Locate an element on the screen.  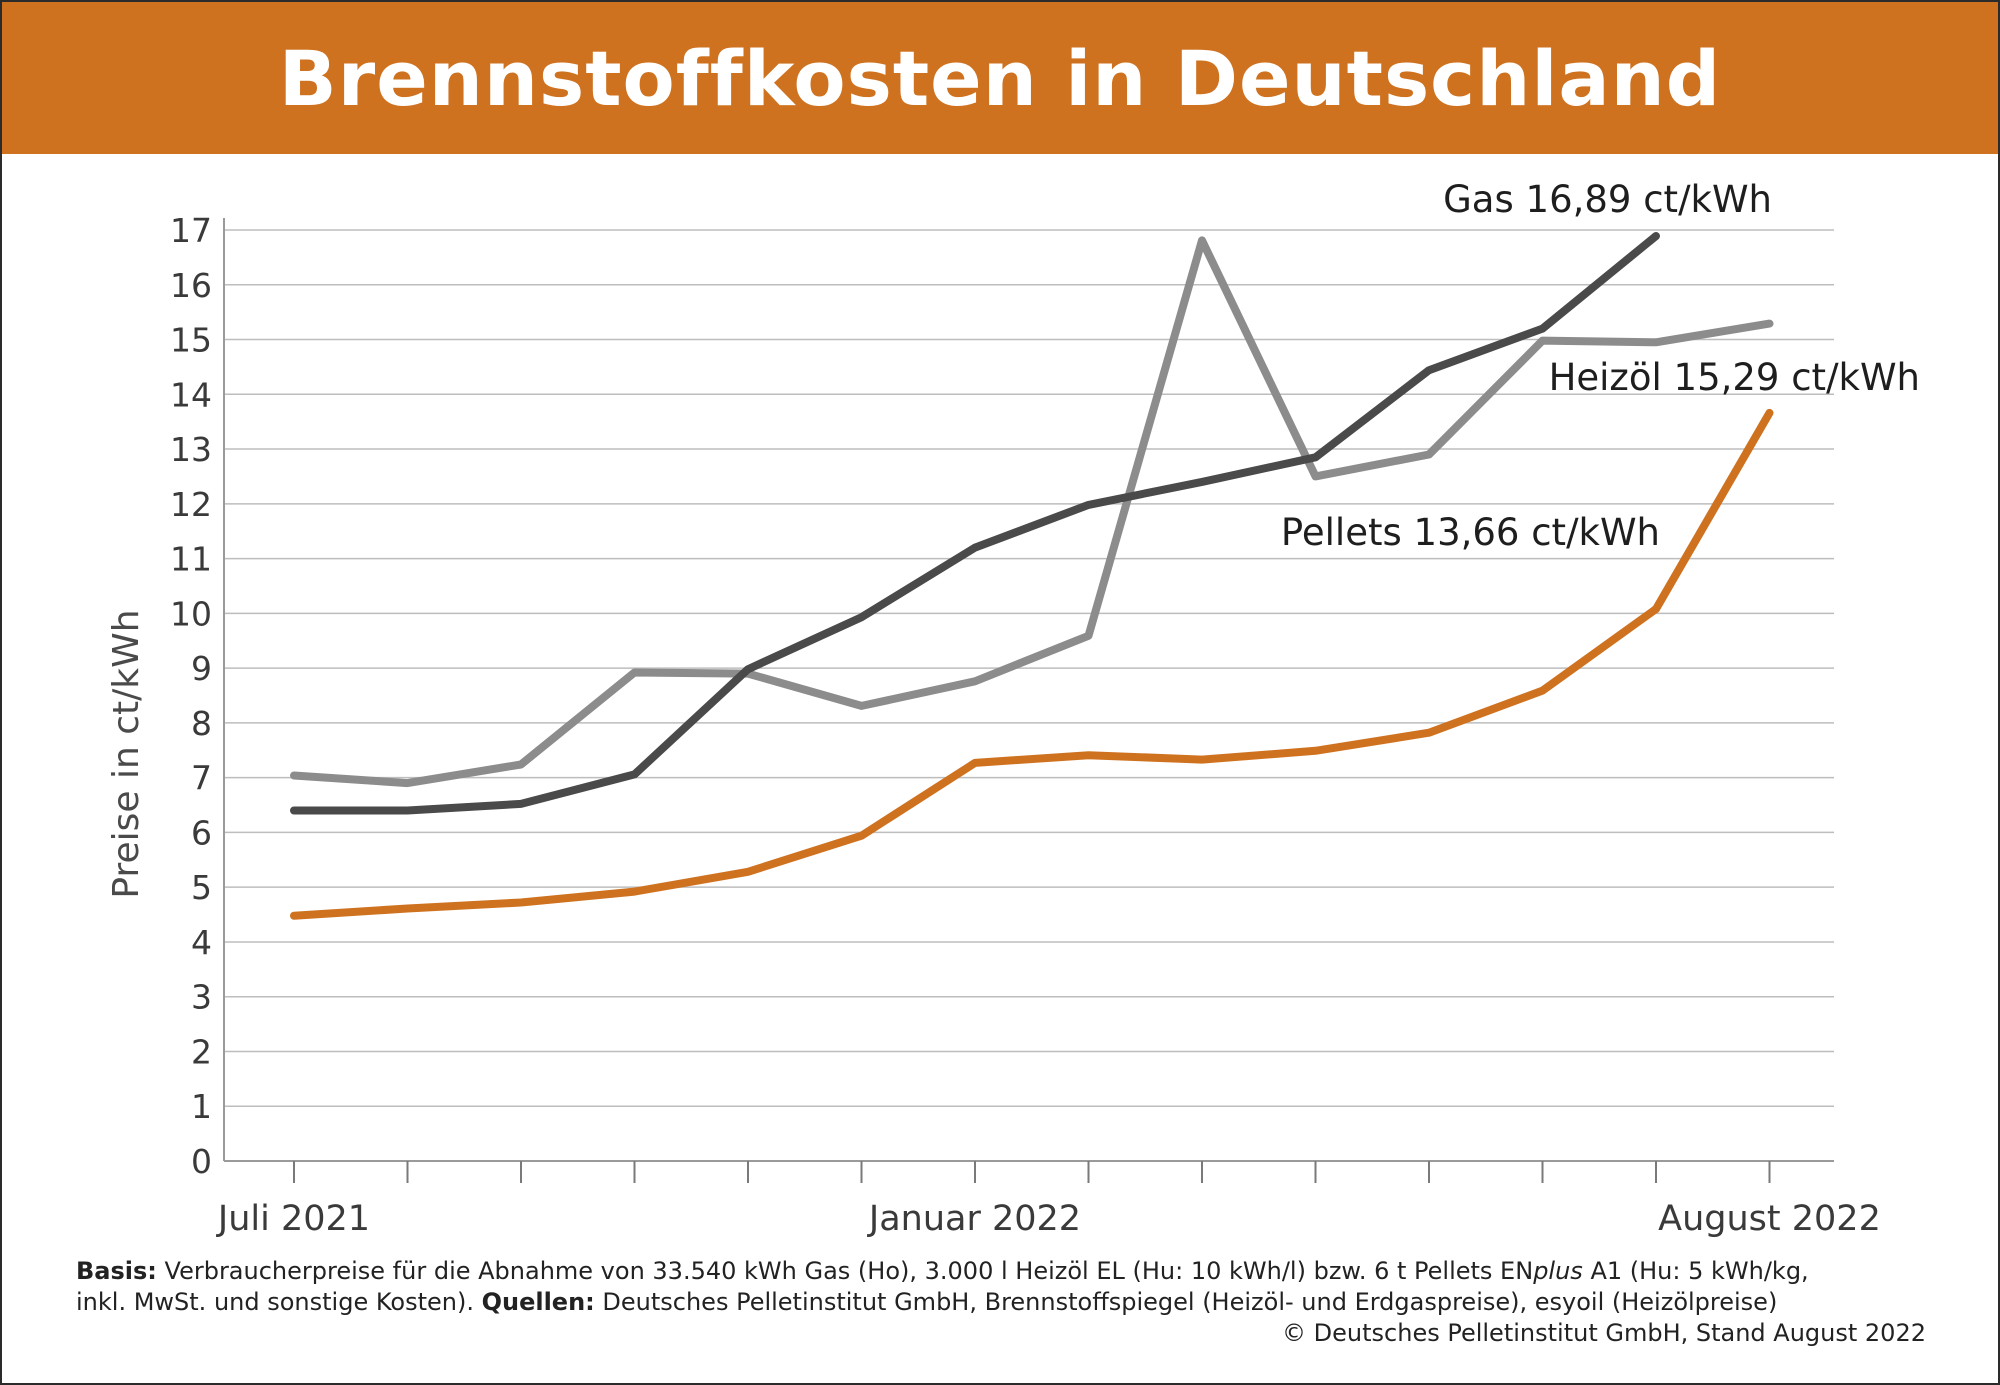
y-tick-label: 7 is located at coordinates (201, 778).